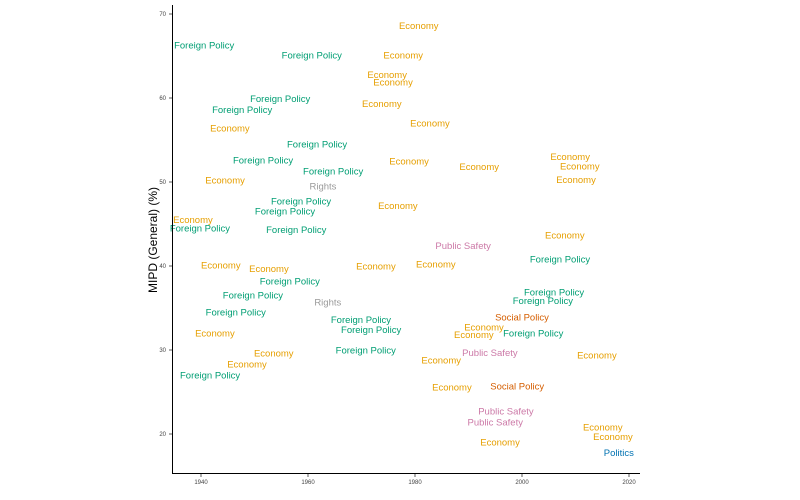  Describe the element at coordinates (162, 15) in the screenshot. I see `y-tick-label: 70` at that location.